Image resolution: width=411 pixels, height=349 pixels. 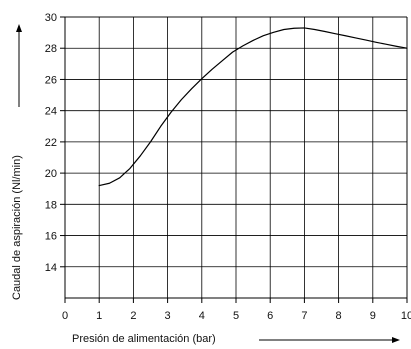 I want to click on y-tick-label: 26, so click(x=51, y=80).